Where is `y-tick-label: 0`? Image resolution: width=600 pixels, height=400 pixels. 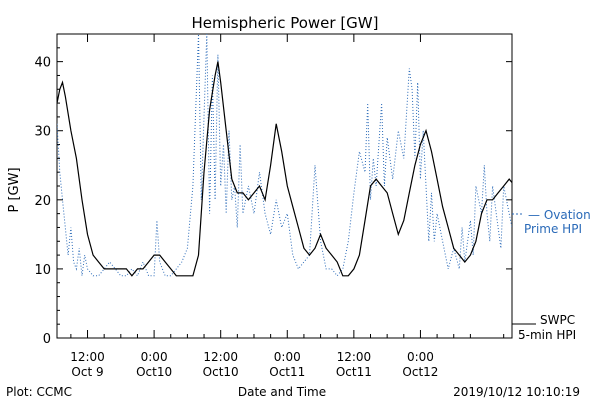 y-tick-label: 0 is located at coordinates (47, 339).